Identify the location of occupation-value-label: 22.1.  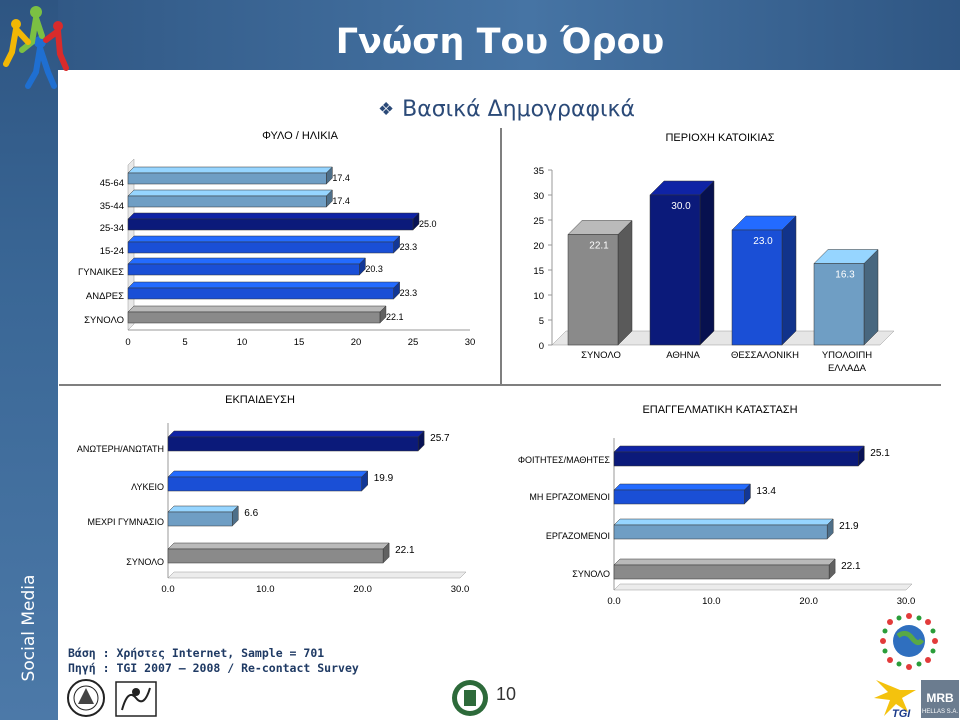
(851, 566).